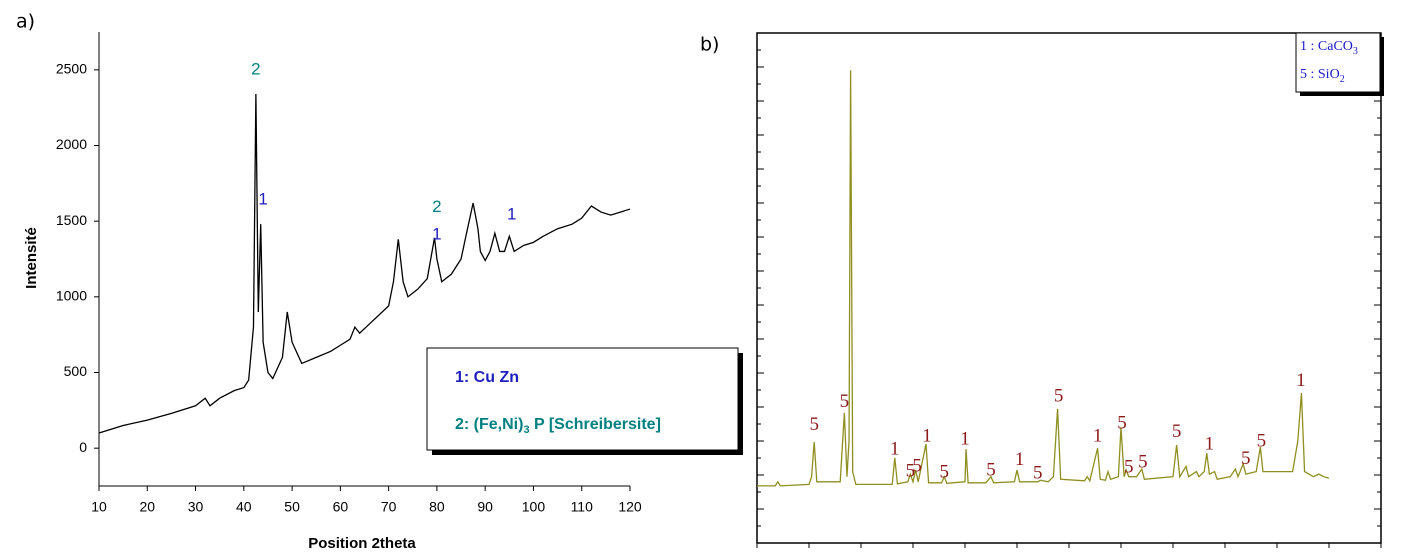 The height and width of the screenshot is (556, 1413). What do you see at coordinates (31, 258) in the screenshot?
I see `y-axis-label: Intensité` at bounding box center [31, 258].